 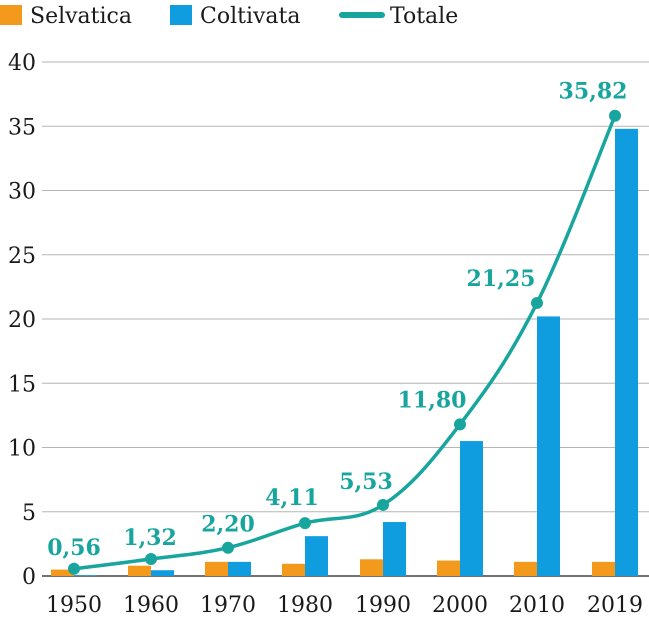 What do you see at coordinates (74, 568) in the screenshot?
I see `totale-point-1950` at bounding box center [74, 568].